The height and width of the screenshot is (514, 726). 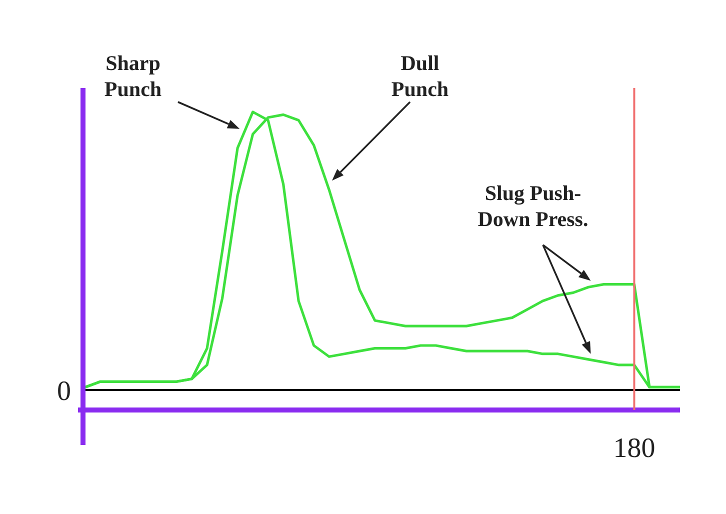 What do you see at coordinates (533, 206) in the screenshot?
I see `annotation: Slug Push-Down Press.` at bounding box center [533, 206].